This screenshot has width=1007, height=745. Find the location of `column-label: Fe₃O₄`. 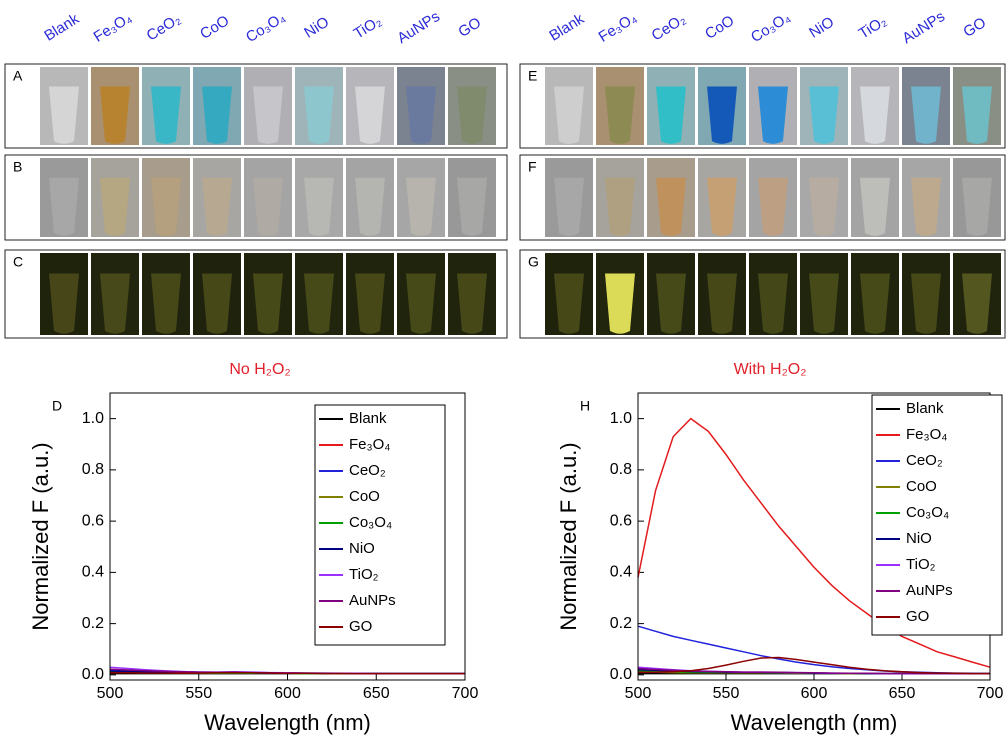

column-label: Fe₃O₄ is located at coordinates (618, 27).